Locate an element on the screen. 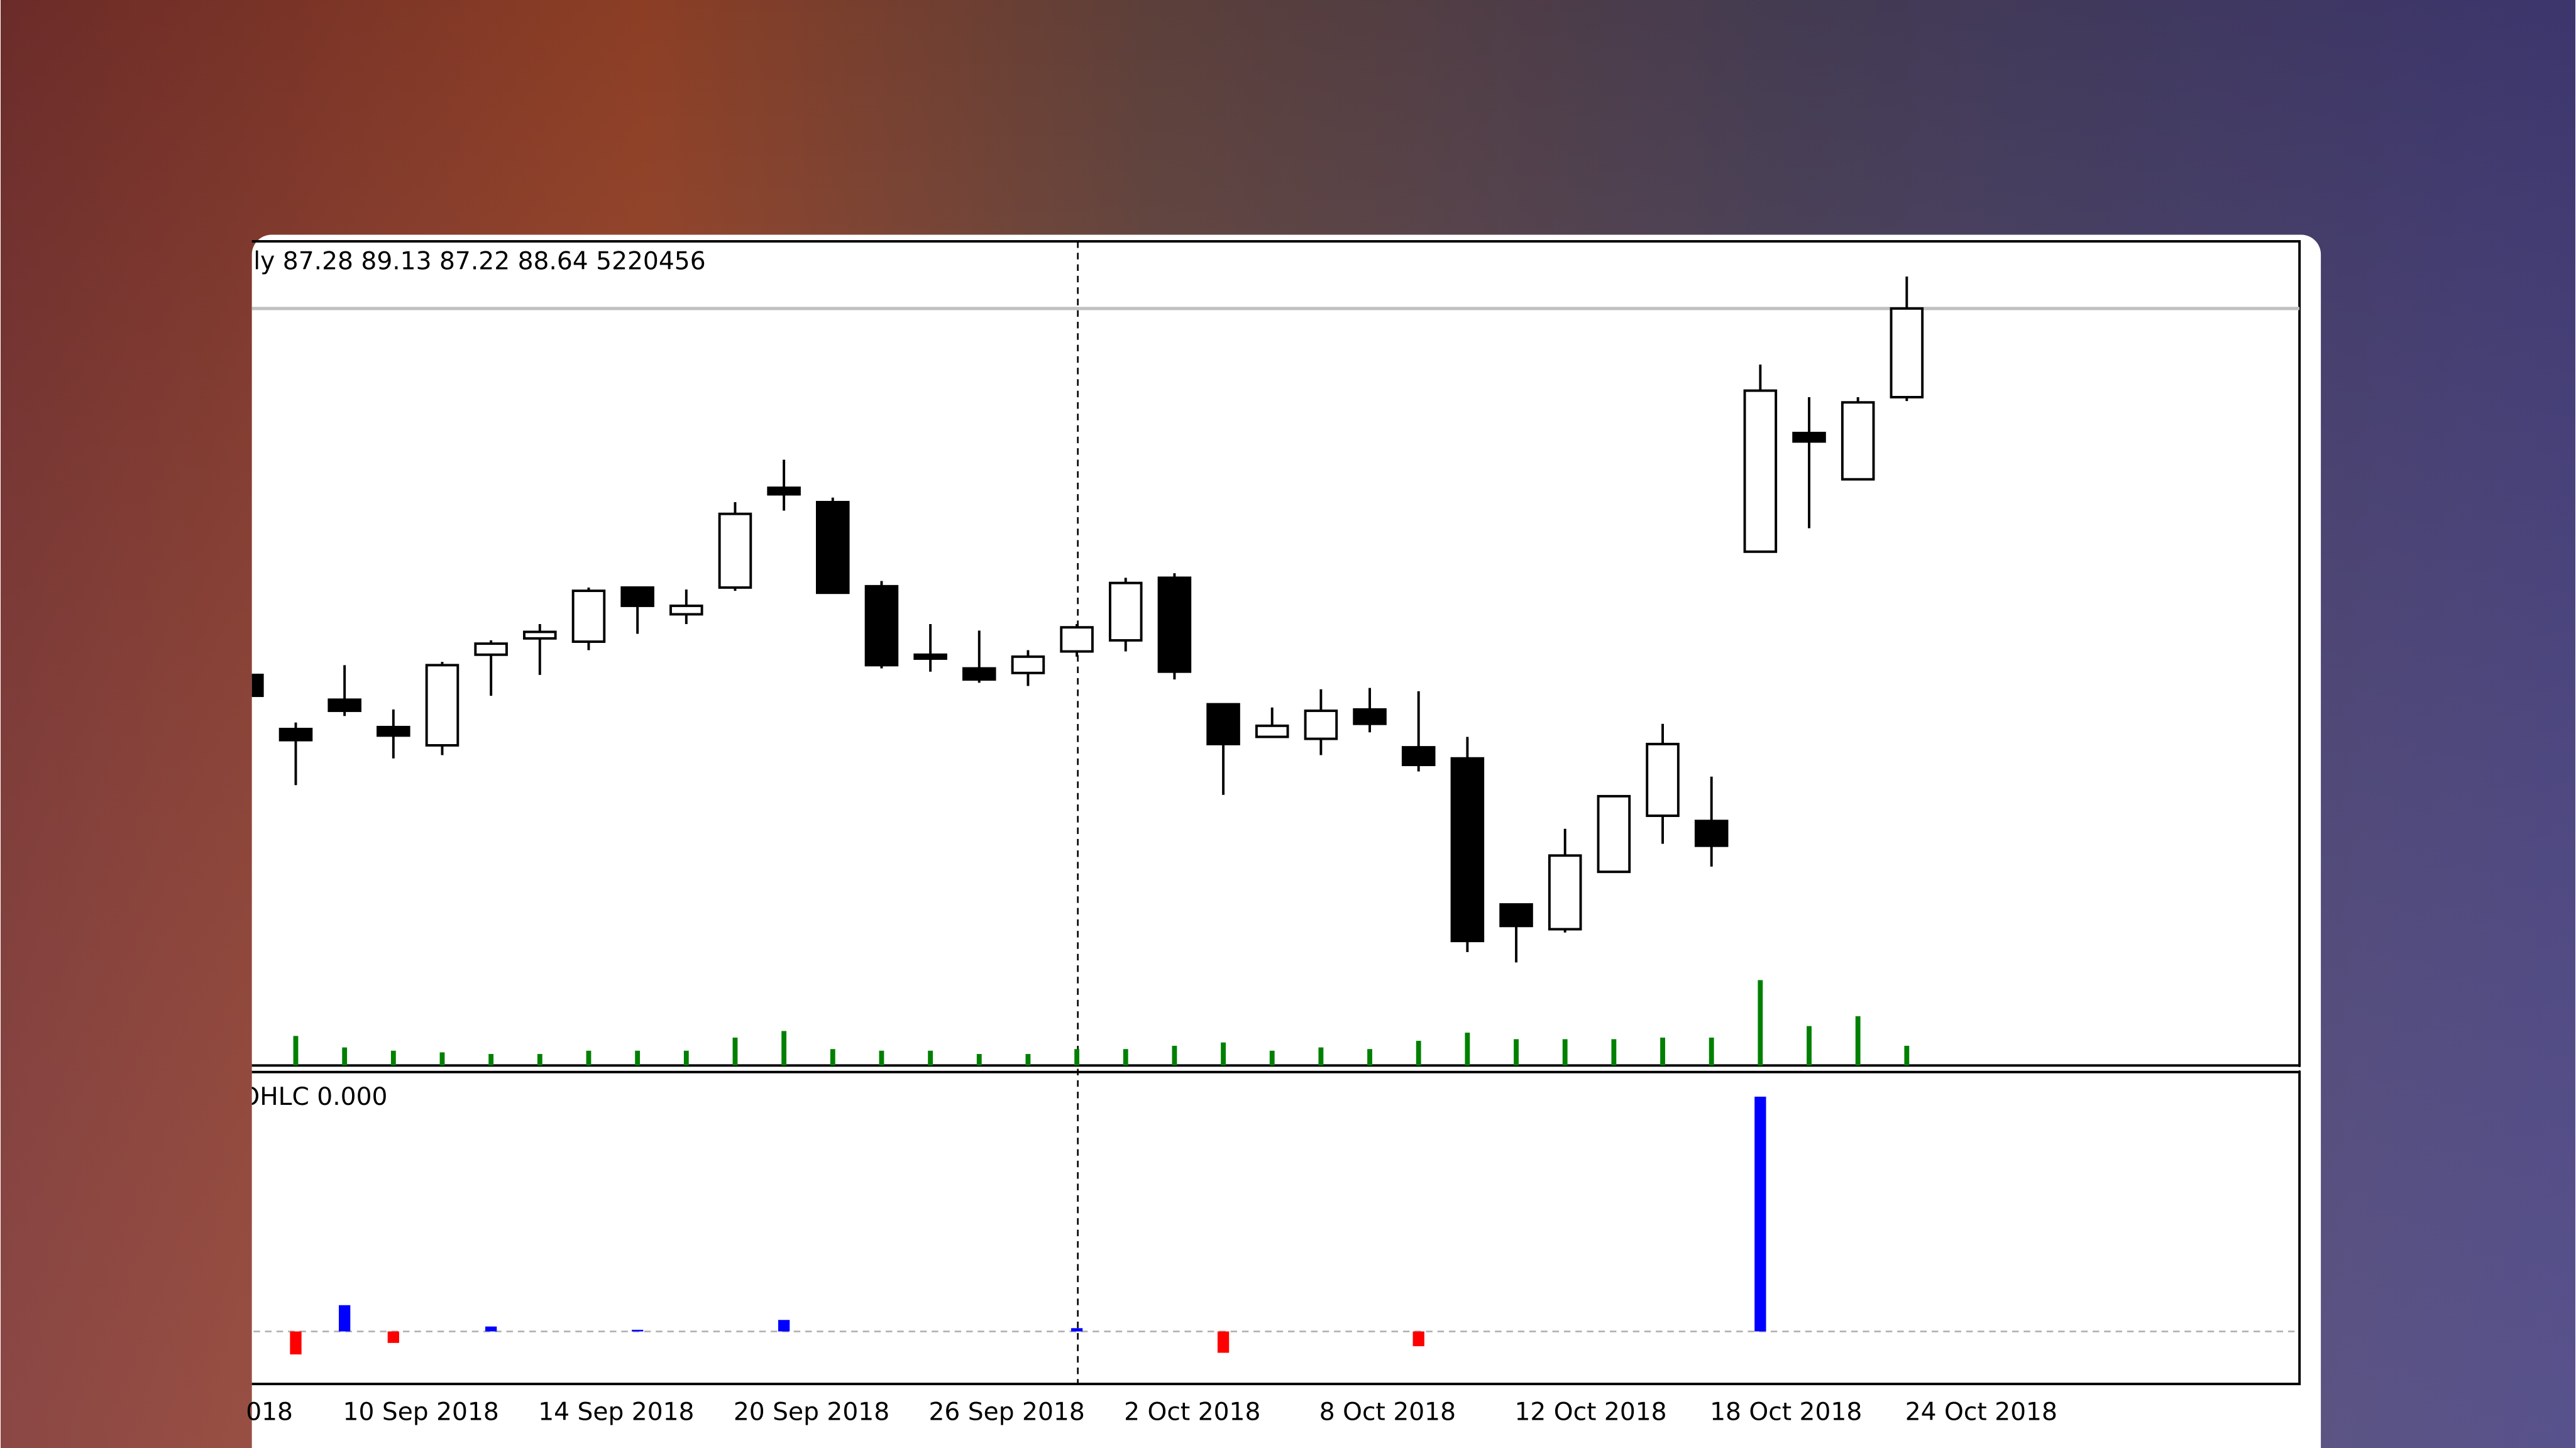 Image resolution: width=2576 pixels, height=1448 pixels. x-tick-label: 2 Oct 2018 is located at coordinates (1192, 1412).